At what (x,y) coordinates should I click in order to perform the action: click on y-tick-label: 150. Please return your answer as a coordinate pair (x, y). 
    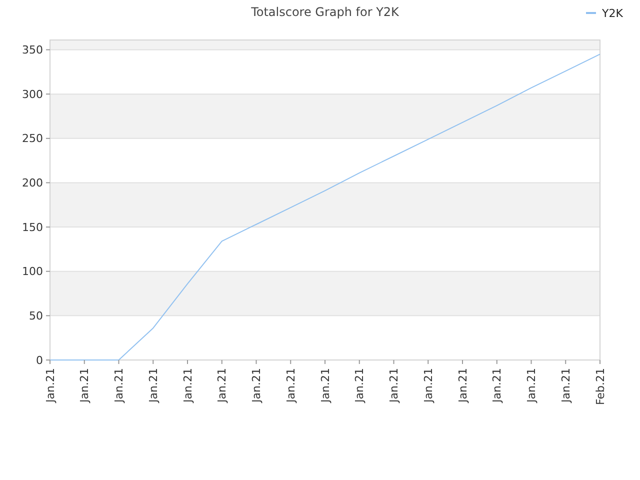
    Looking at the image, I should click on (32, 227).